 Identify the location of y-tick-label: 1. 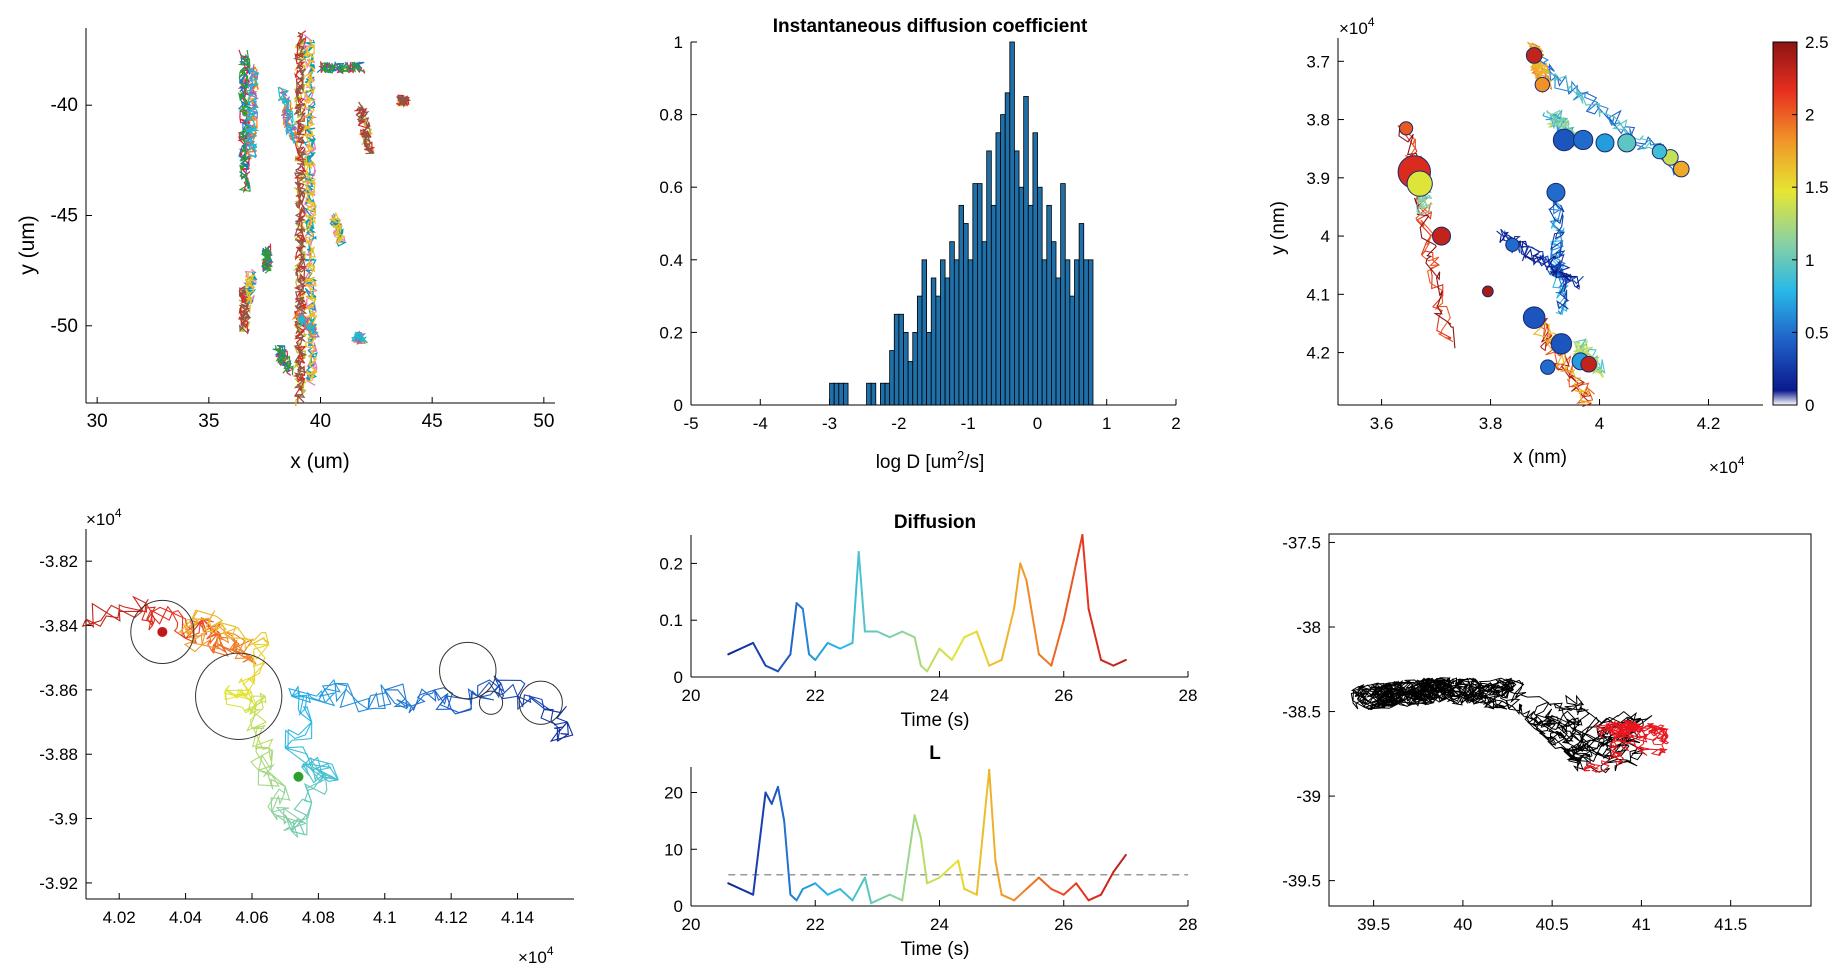
(678, 42).